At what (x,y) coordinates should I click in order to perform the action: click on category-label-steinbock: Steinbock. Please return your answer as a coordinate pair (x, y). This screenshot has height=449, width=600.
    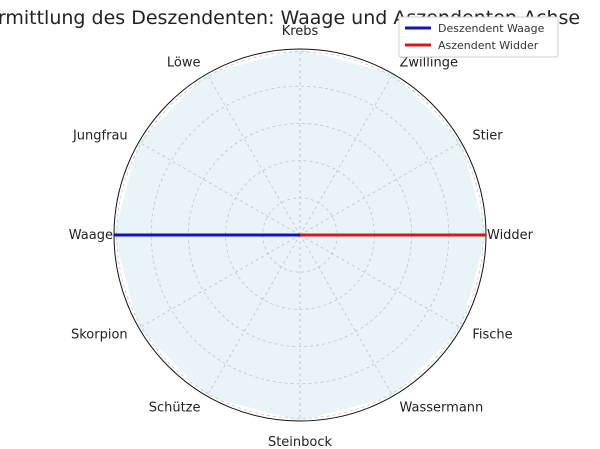
    Looking at the image, I should click on (300, 442).